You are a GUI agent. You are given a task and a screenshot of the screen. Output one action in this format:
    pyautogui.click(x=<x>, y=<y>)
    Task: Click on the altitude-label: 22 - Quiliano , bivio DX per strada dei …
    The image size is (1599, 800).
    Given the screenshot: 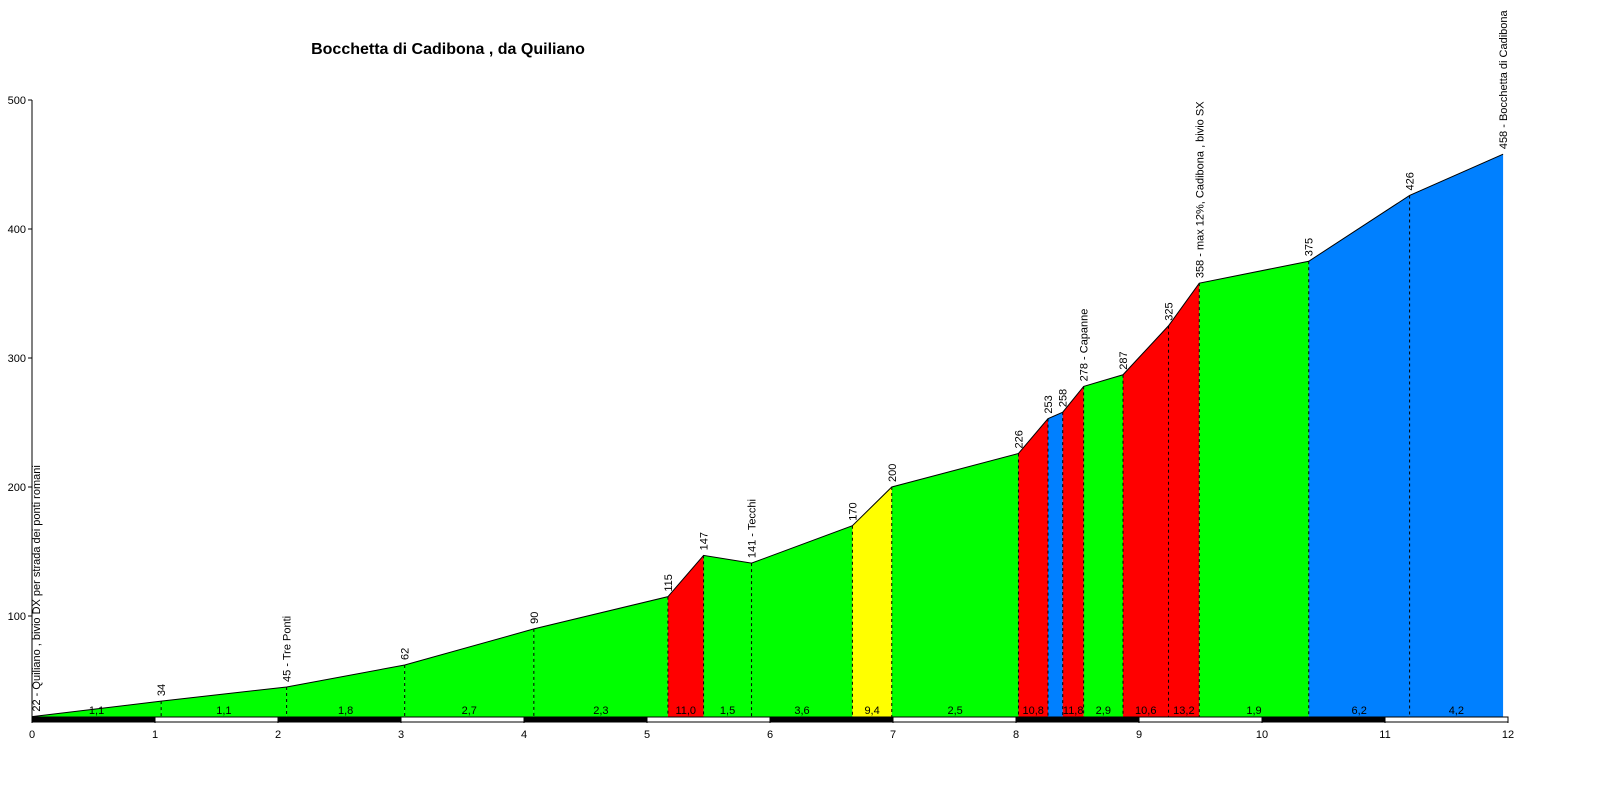 What is the action you would take?
    pyautogui.click(x=37, y=588)
    